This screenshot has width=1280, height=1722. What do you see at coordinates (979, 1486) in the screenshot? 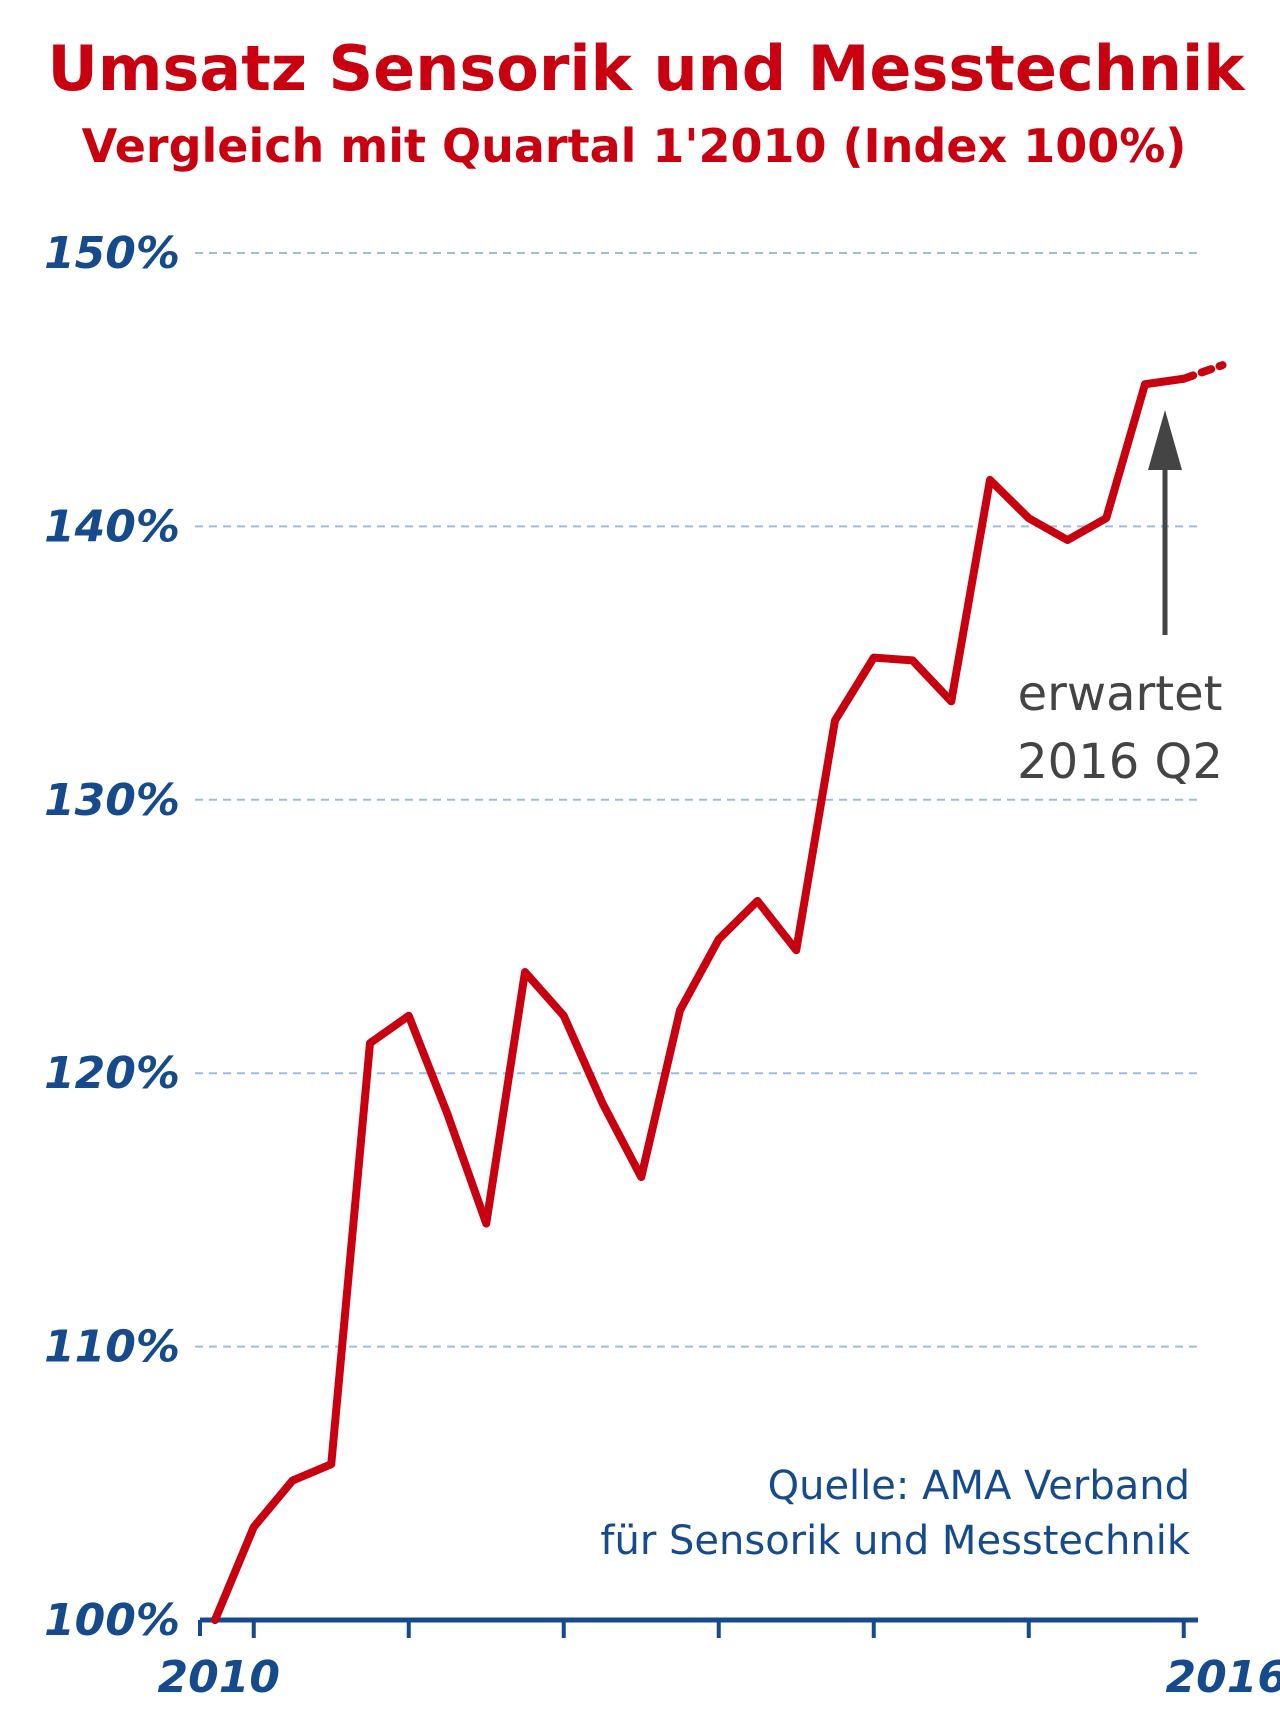
I see `source-line1: Quelle: AMA Verband` at bounding box center [979, 1486].